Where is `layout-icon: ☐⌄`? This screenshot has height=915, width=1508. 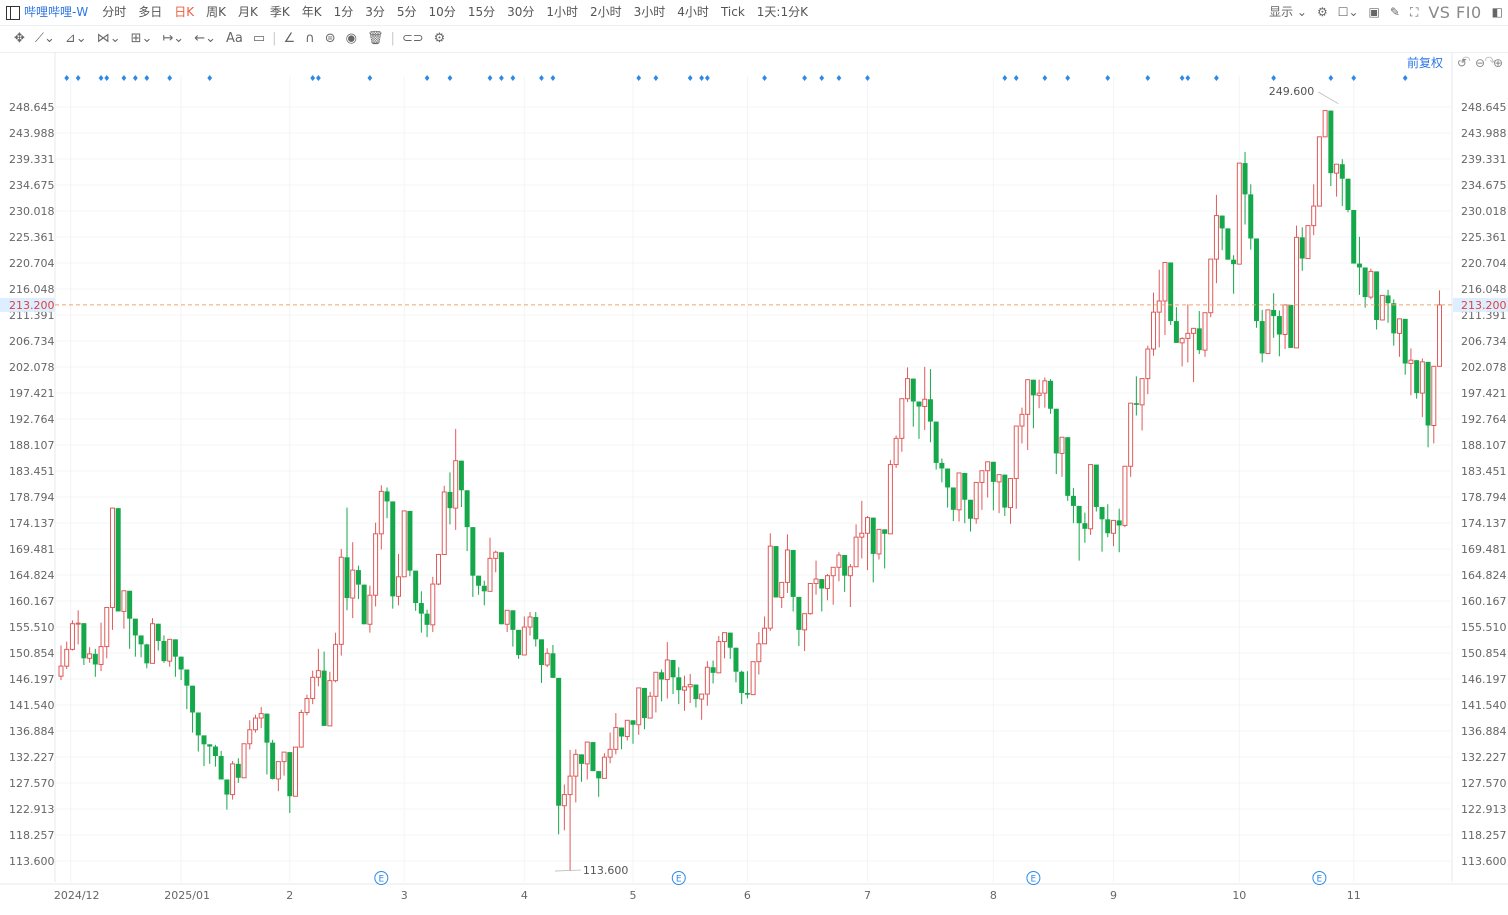
layout-icon: ☐⌄ is located at coordinates (1348, 12).